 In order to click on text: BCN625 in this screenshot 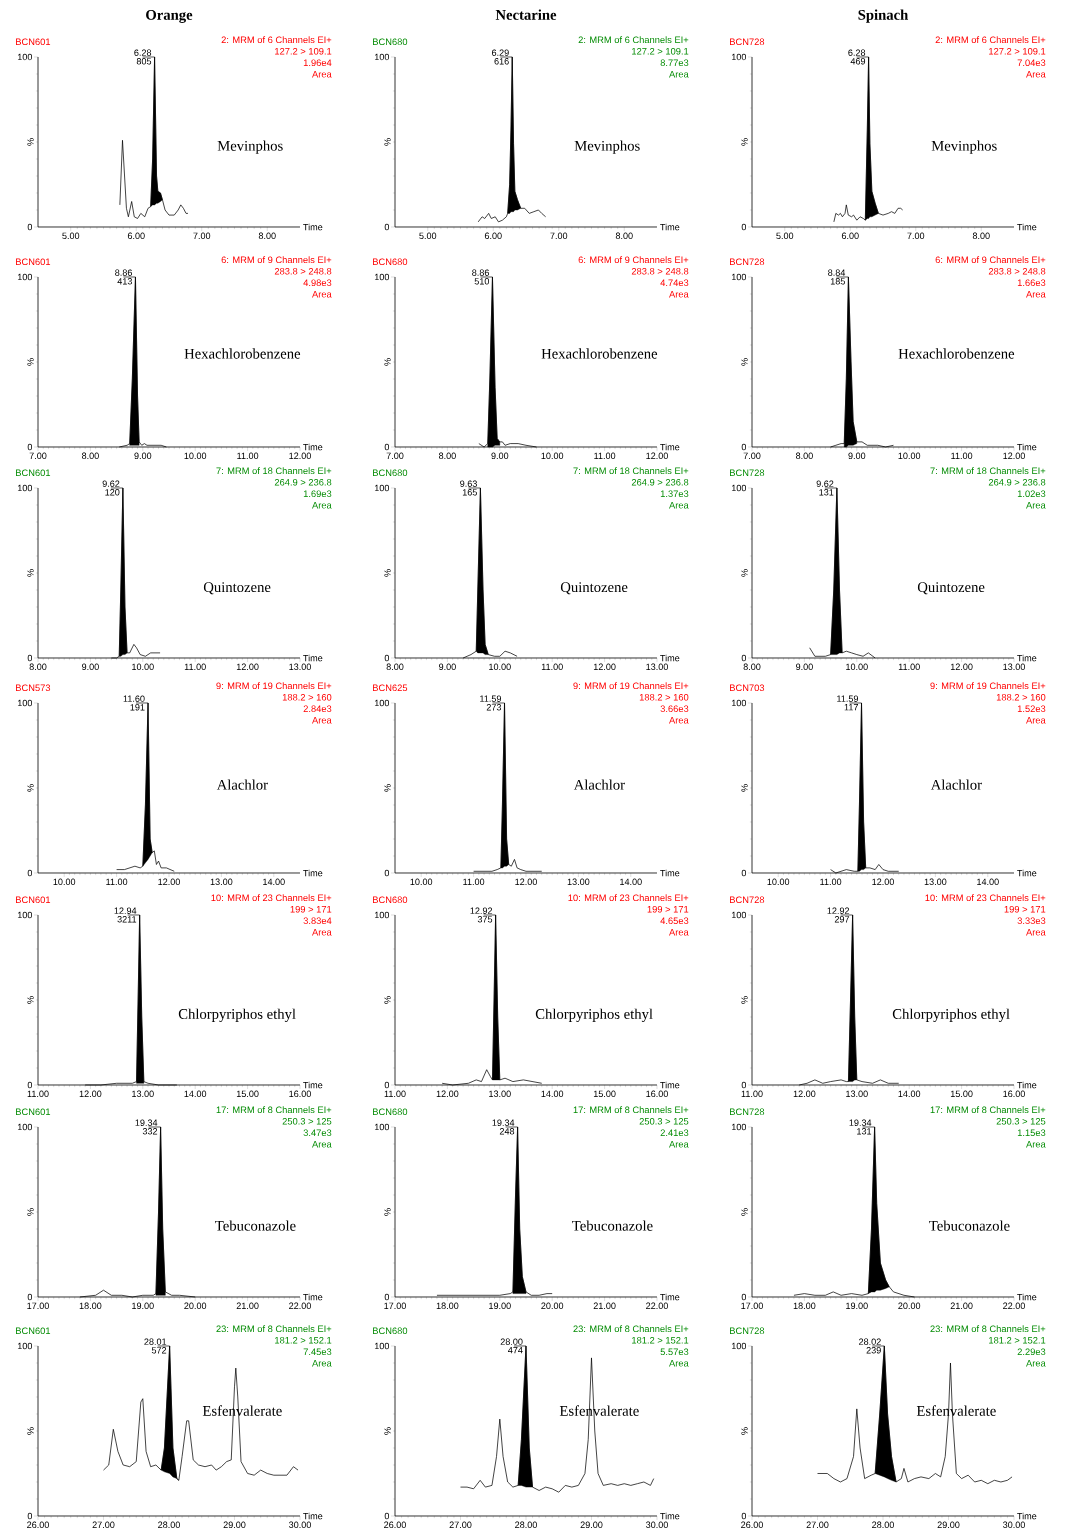, I will do `click(390, 688)`.